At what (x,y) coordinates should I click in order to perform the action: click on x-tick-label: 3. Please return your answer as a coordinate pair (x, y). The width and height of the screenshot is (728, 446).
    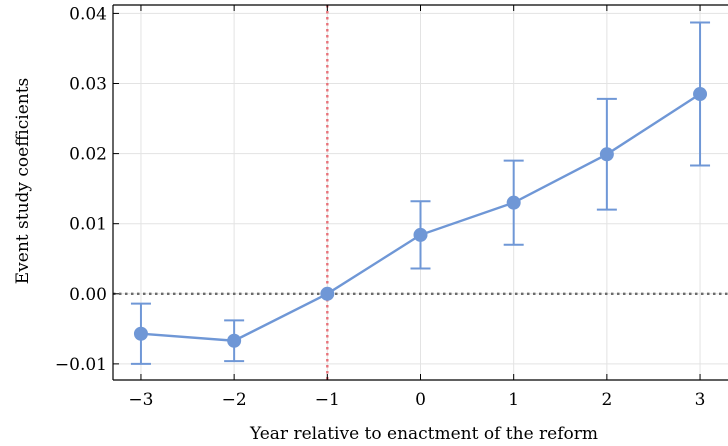
    Looking at the image, I should click on (700, 400).